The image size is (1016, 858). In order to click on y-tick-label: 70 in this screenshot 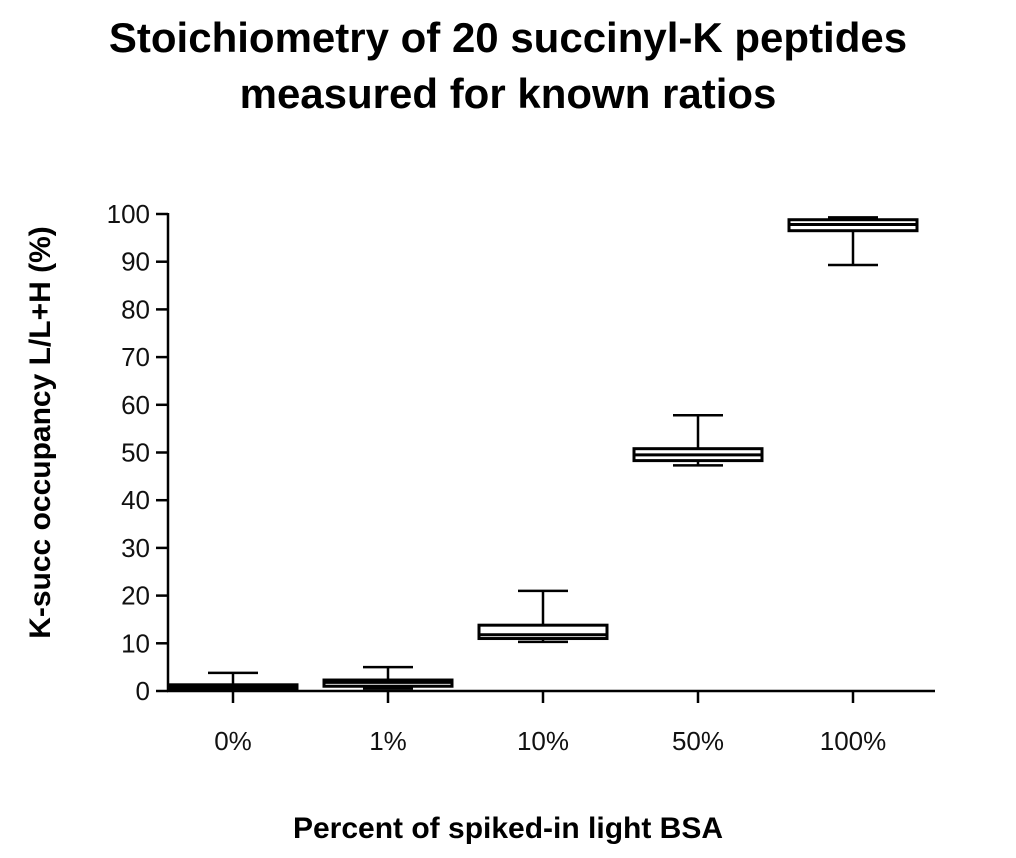, I will do `click(135, 357)`.